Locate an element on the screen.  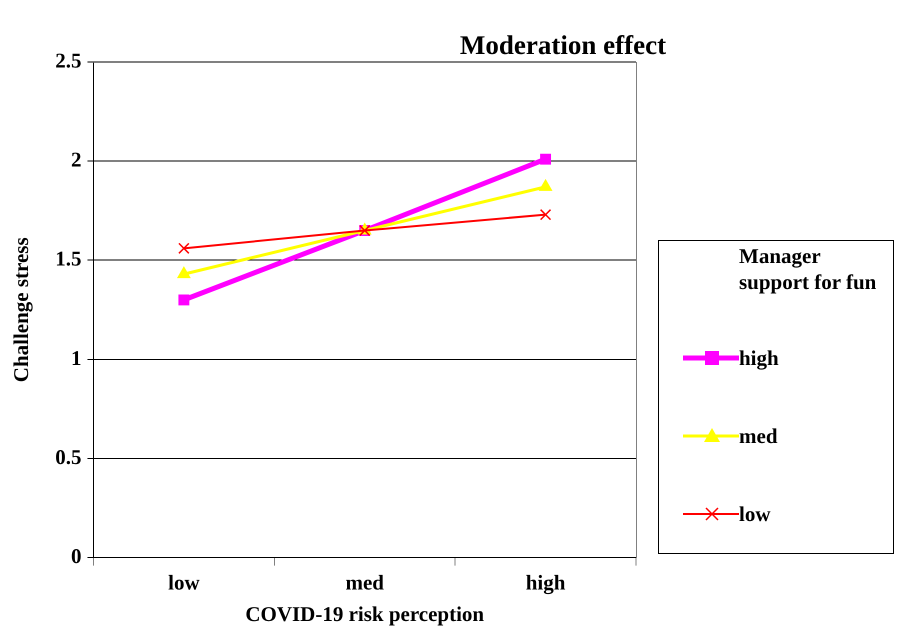
legend-label: low is located at coordinates (754, 514).